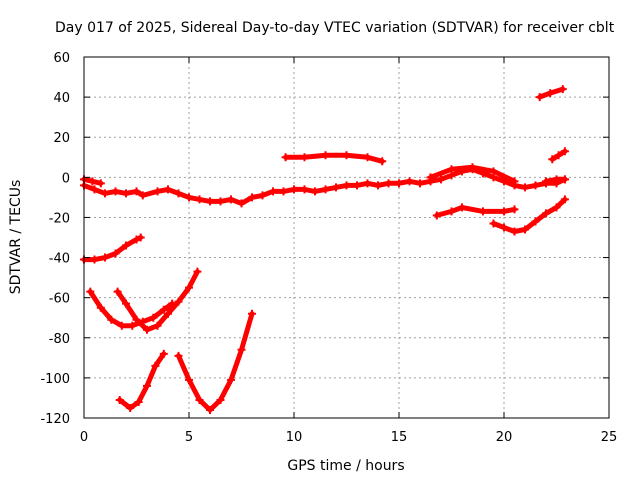 Image resolution: width=640 pixels, height=480 pixels. I want to click on series-arc-u2, so click(157, 300).